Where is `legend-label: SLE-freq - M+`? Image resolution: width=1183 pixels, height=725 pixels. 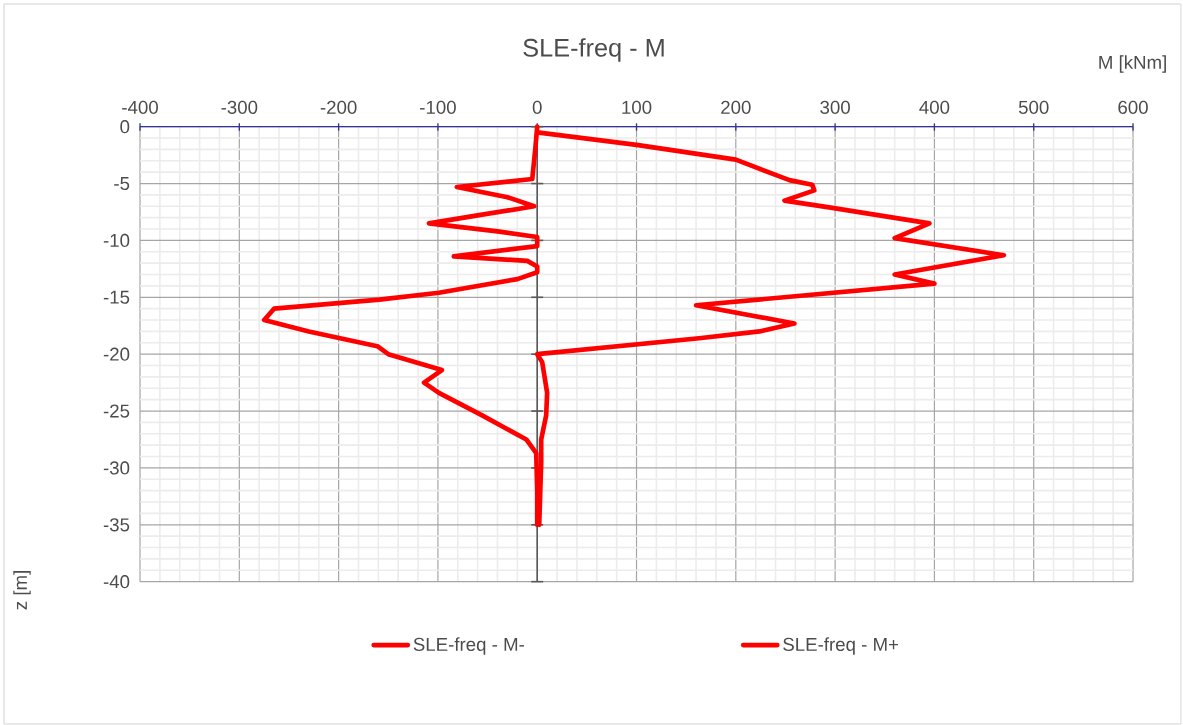 legend-label: SLE-freq - M+ is located at coordinates (841, 646).